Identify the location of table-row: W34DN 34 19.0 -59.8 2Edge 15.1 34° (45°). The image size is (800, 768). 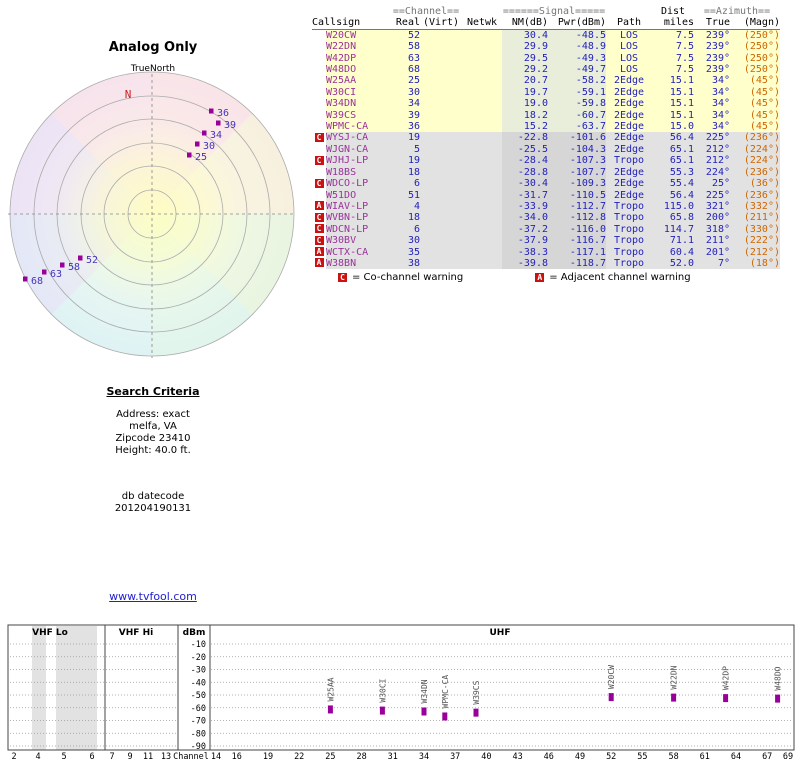
(546, 104).